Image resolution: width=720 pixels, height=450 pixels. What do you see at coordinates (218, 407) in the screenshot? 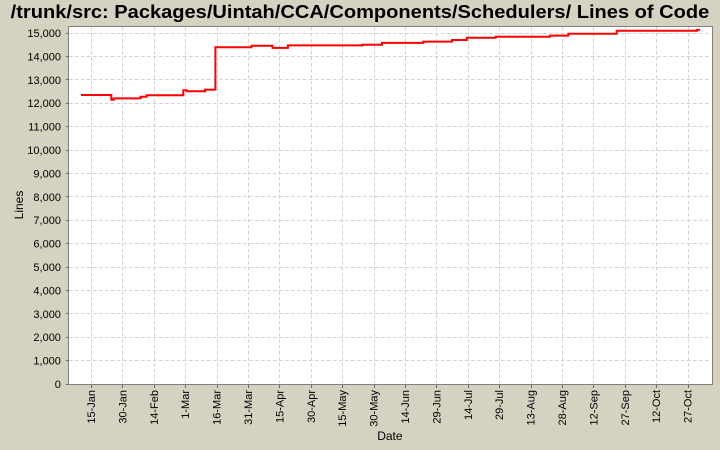
I see `svg-text: 16-Mar` at bounding box center [218, 407].